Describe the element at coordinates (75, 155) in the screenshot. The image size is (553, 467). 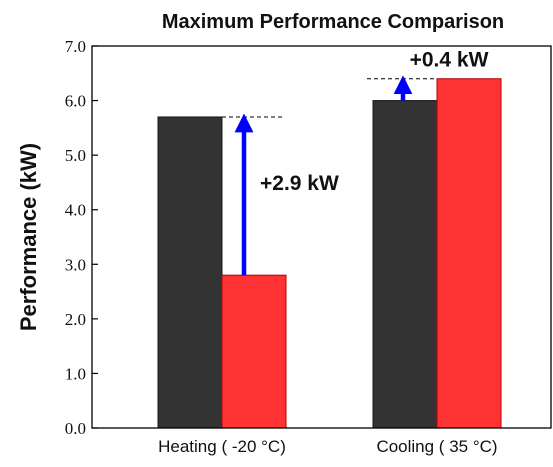
I see `y-tick-label: 5.0` at that location.